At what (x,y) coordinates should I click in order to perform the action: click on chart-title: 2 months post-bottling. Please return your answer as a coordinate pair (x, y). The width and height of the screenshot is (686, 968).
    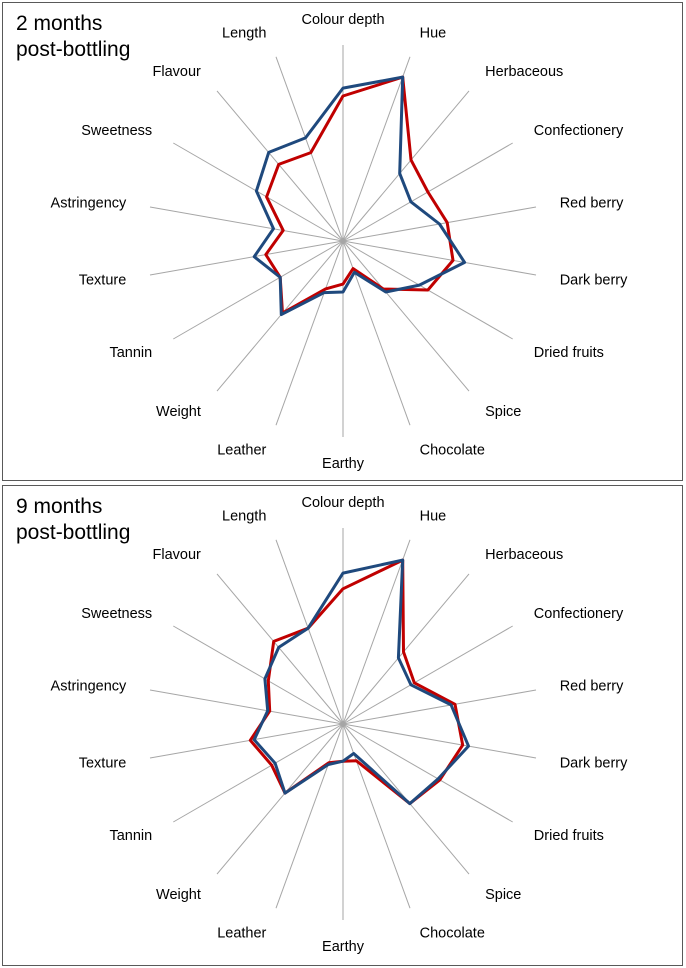
    Looking at the image, I should click on (73, 37).